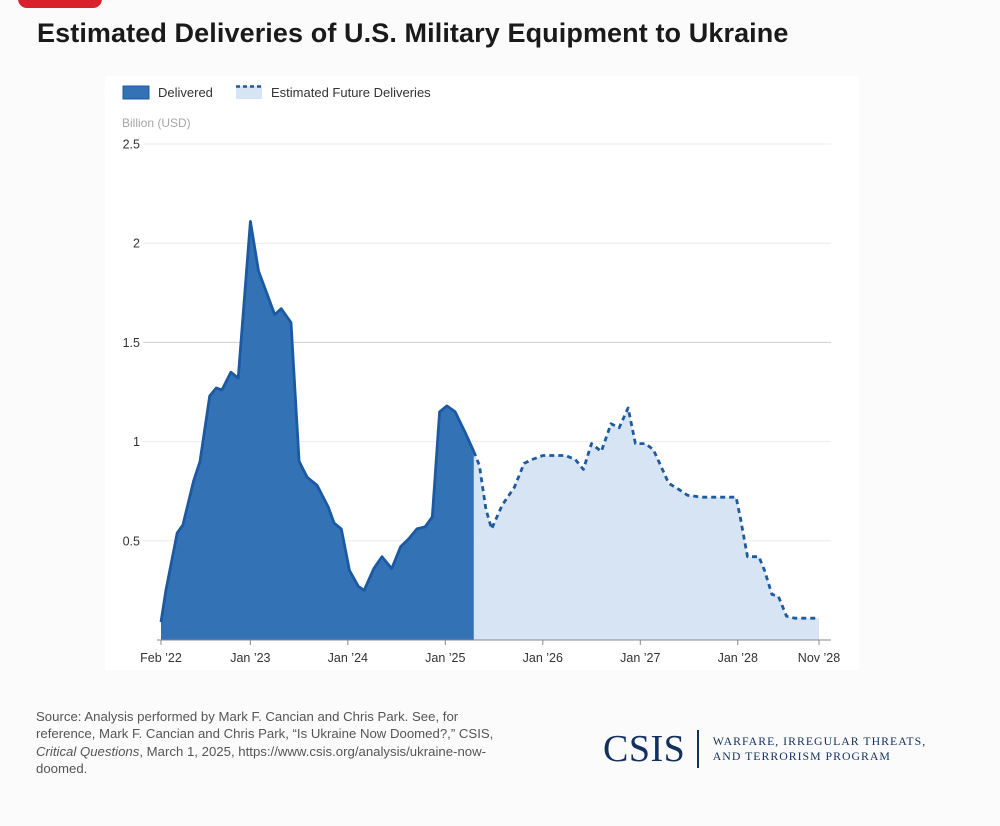 This screenshot has height=826, width=1000. I want to click on y-tick-label: 0.5, so click(131, 541).